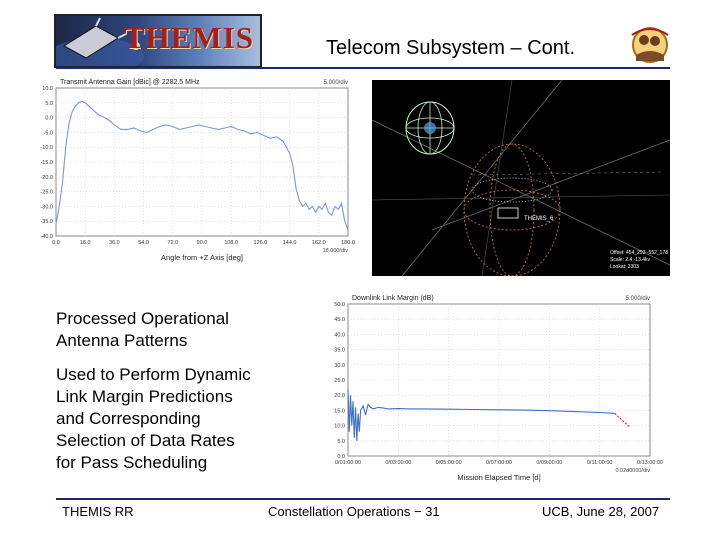 This screenshot has width=720, height=540. What do you see at coordinates (398, 463) in the screenshot?
I see `x-tick-label: 0/03:00:00` at bounding box center [398, 463].